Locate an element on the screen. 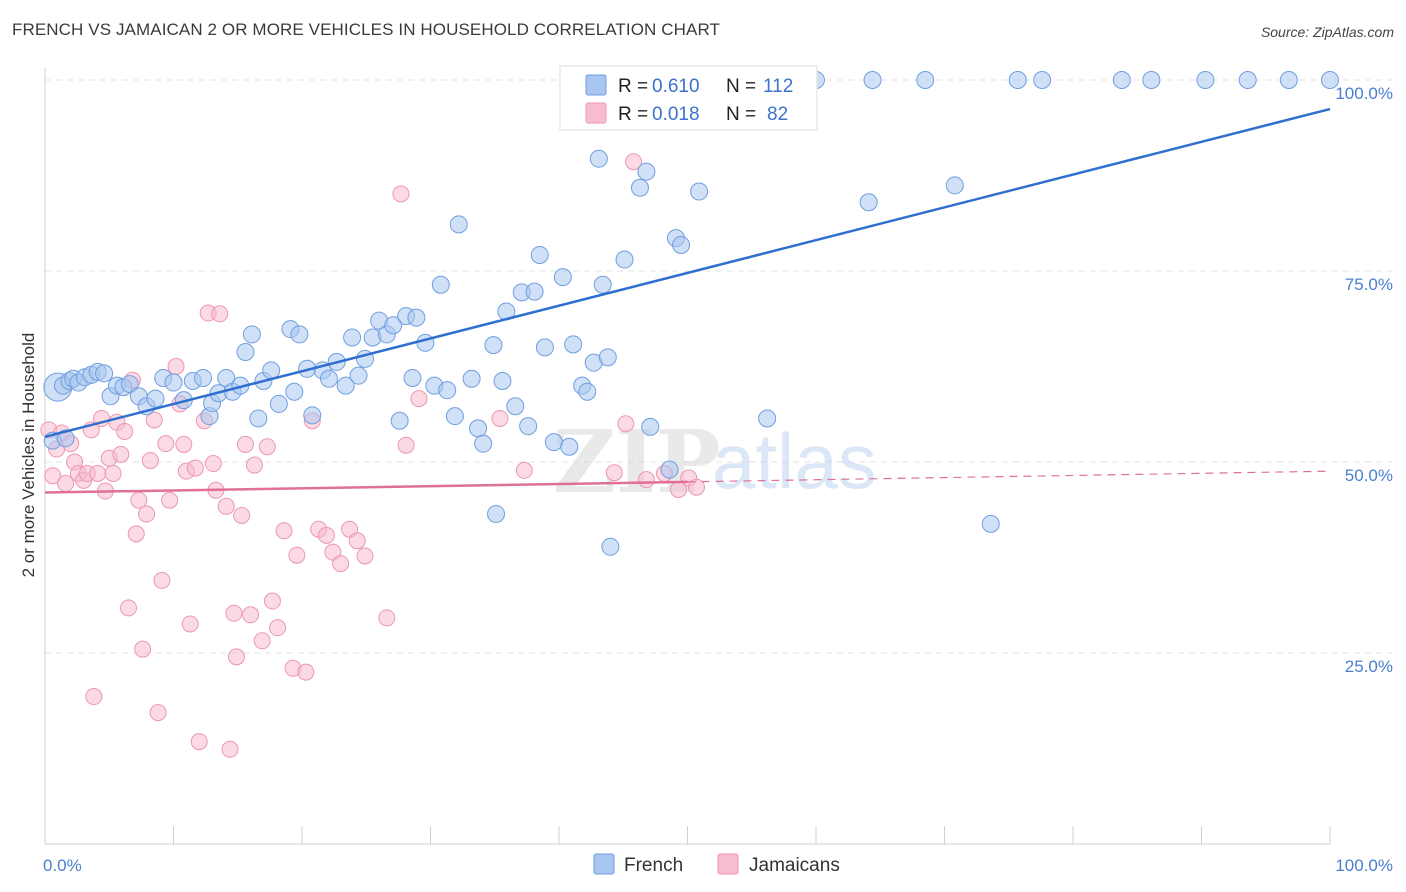  y-tick-label: 100.0% is located at coordinates (1364, 93).